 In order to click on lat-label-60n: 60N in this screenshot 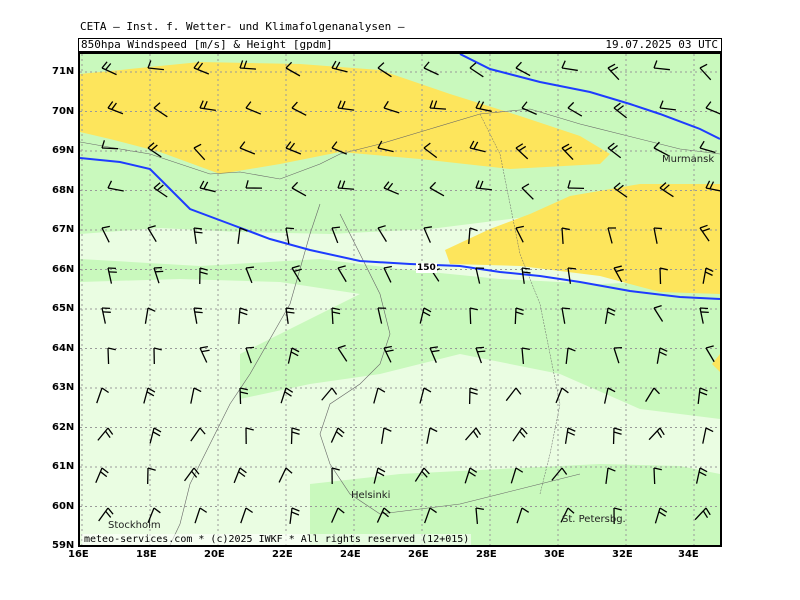, I will do `click(63, 506)`.